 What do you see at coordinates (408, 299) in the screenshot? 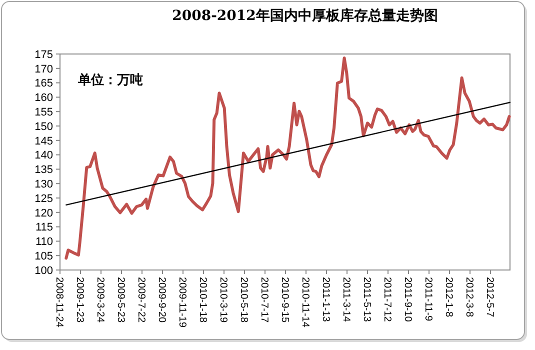
I see `x-tick-label: 2011-9-10` at bounding box center [408, 299].